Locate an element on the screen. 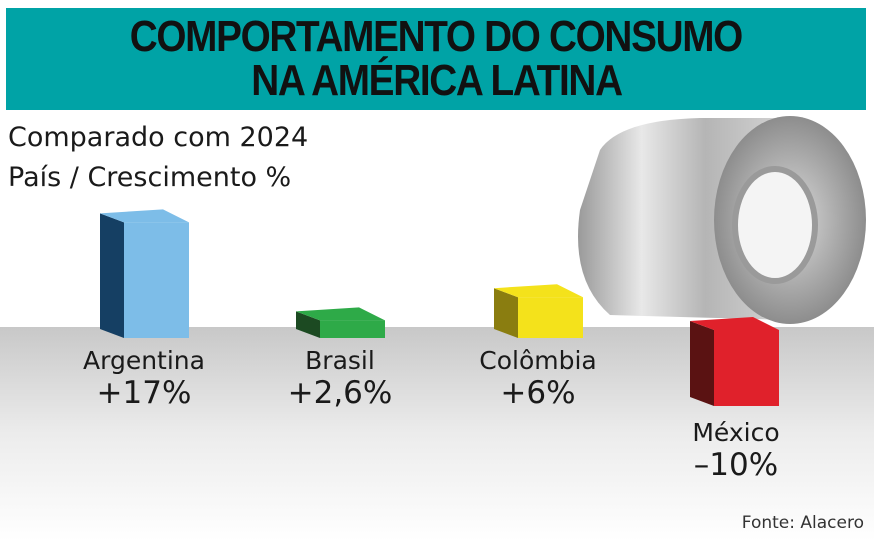 This screenshot has height=541, width=874. title-line-1: COMPORTAMENTO DO CONSUMO is located at coordinates (436, 36).